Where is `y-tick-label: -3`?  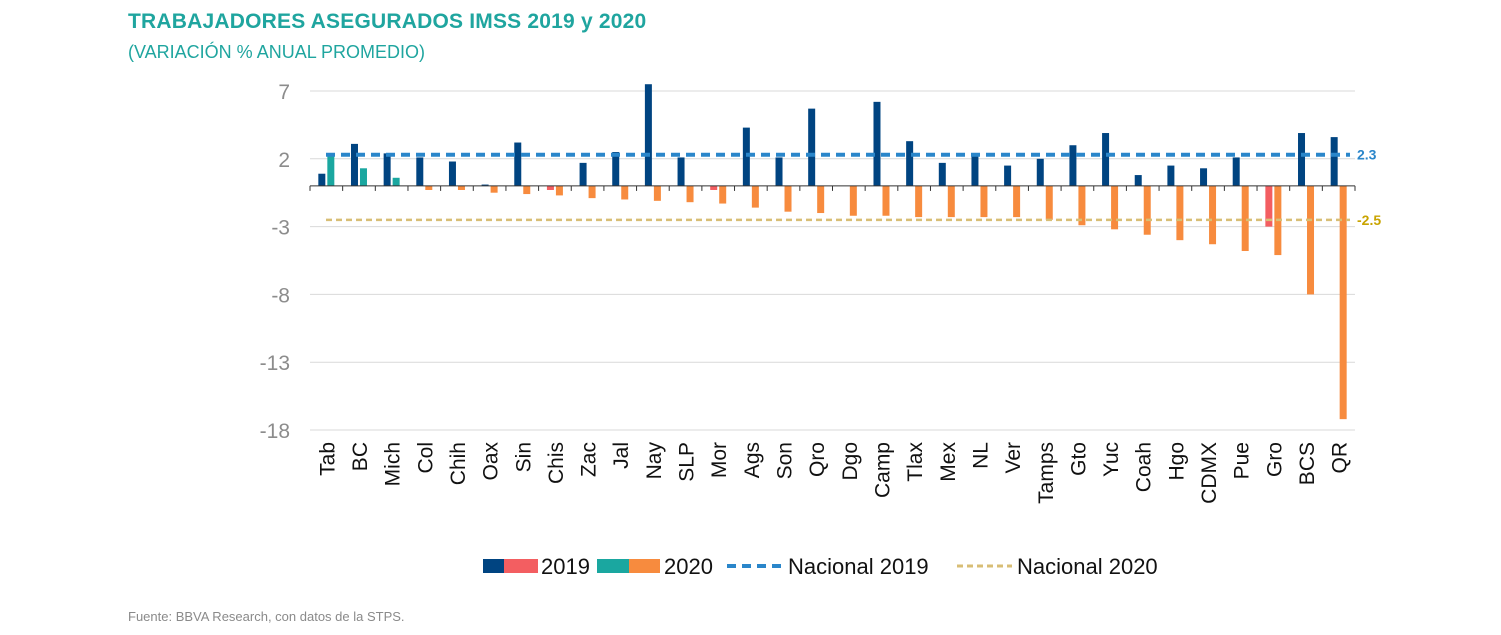
y-tick-label: -3 is located at coordinates (280, 228).